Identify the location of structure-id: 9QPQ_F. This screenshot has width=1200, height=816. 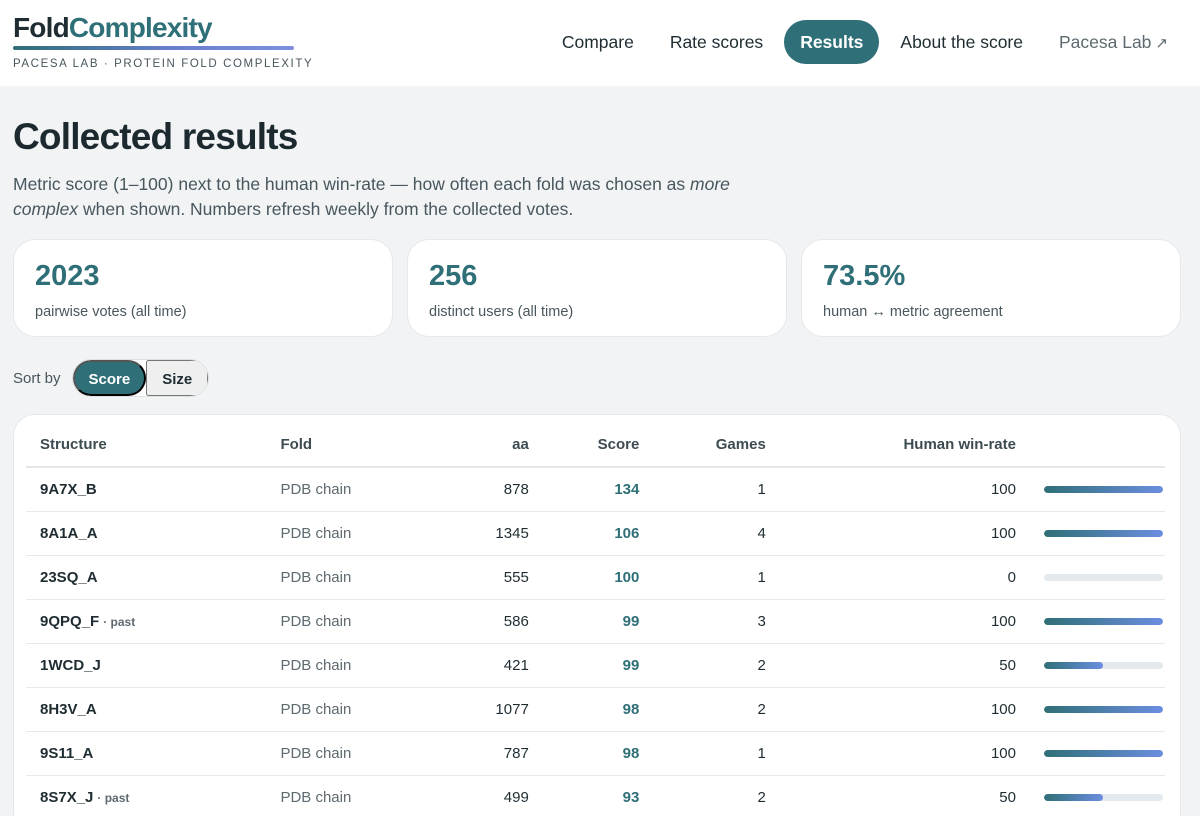
(70, 621).